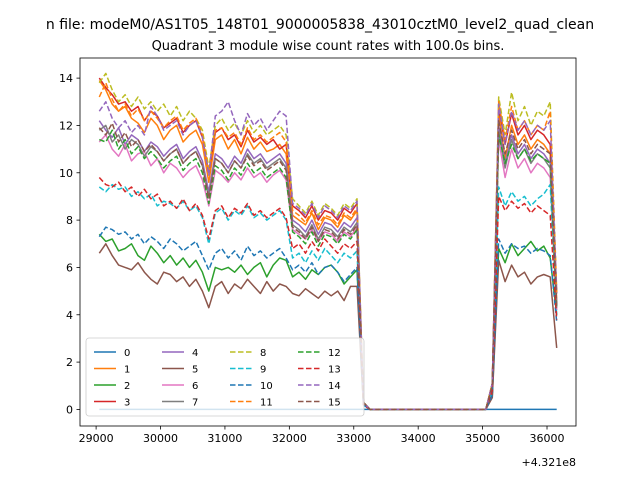 The width and height of the screenshot is (640, 480). Describe the element at coordinates (549, 462) in the screenshot. I see `x-offset-label: +4.321e8` at that location.